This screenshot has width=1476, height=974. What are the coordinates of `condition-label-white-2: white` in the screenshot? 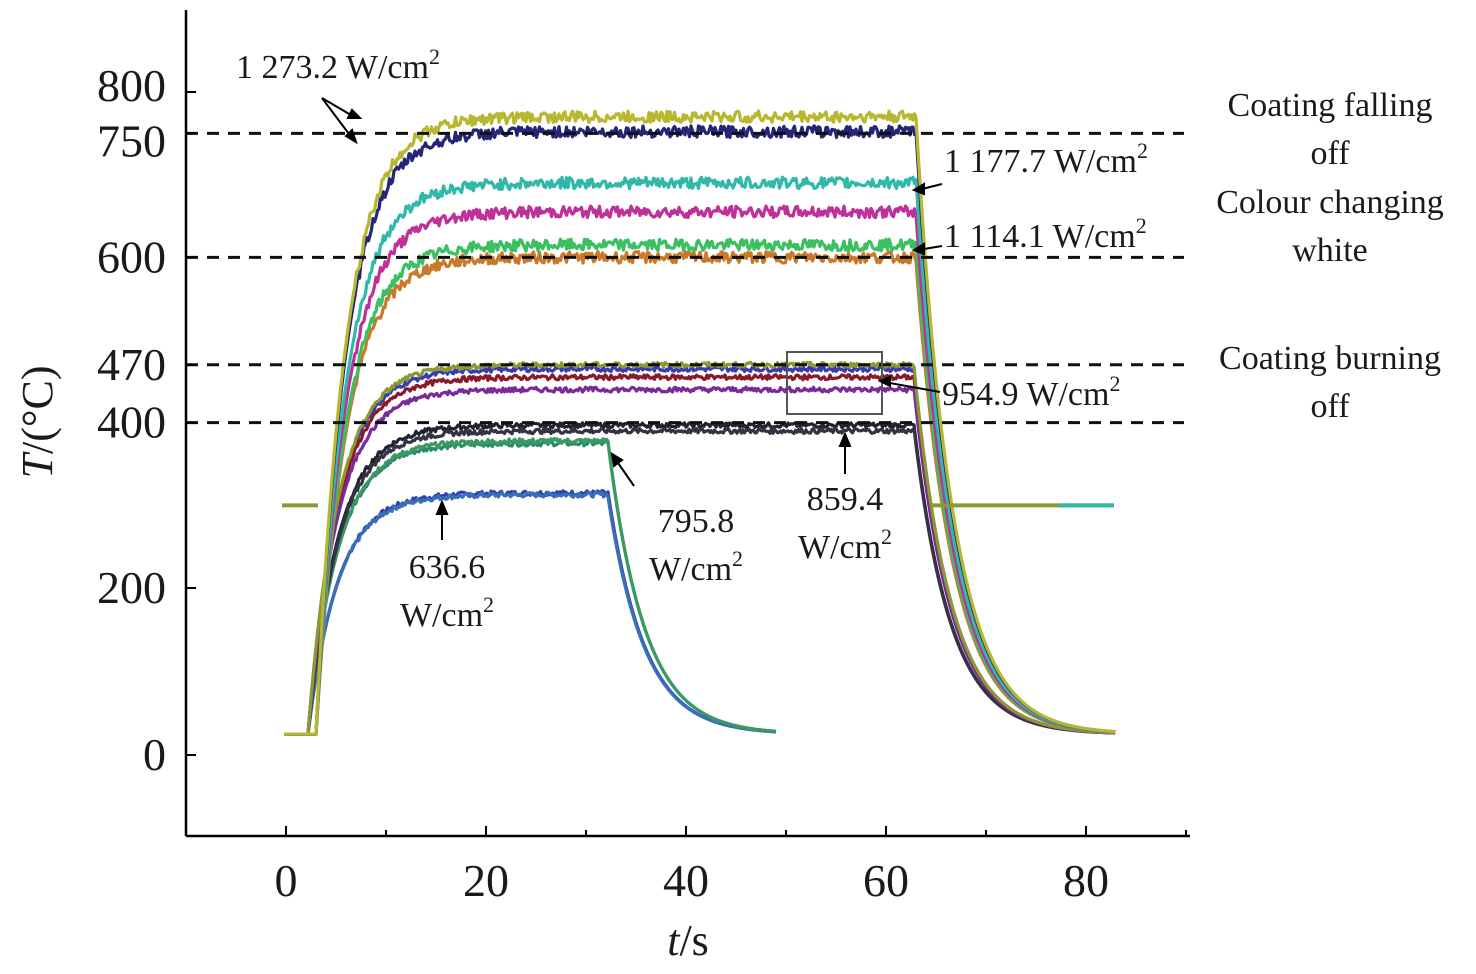 It's located at (1330, 250).